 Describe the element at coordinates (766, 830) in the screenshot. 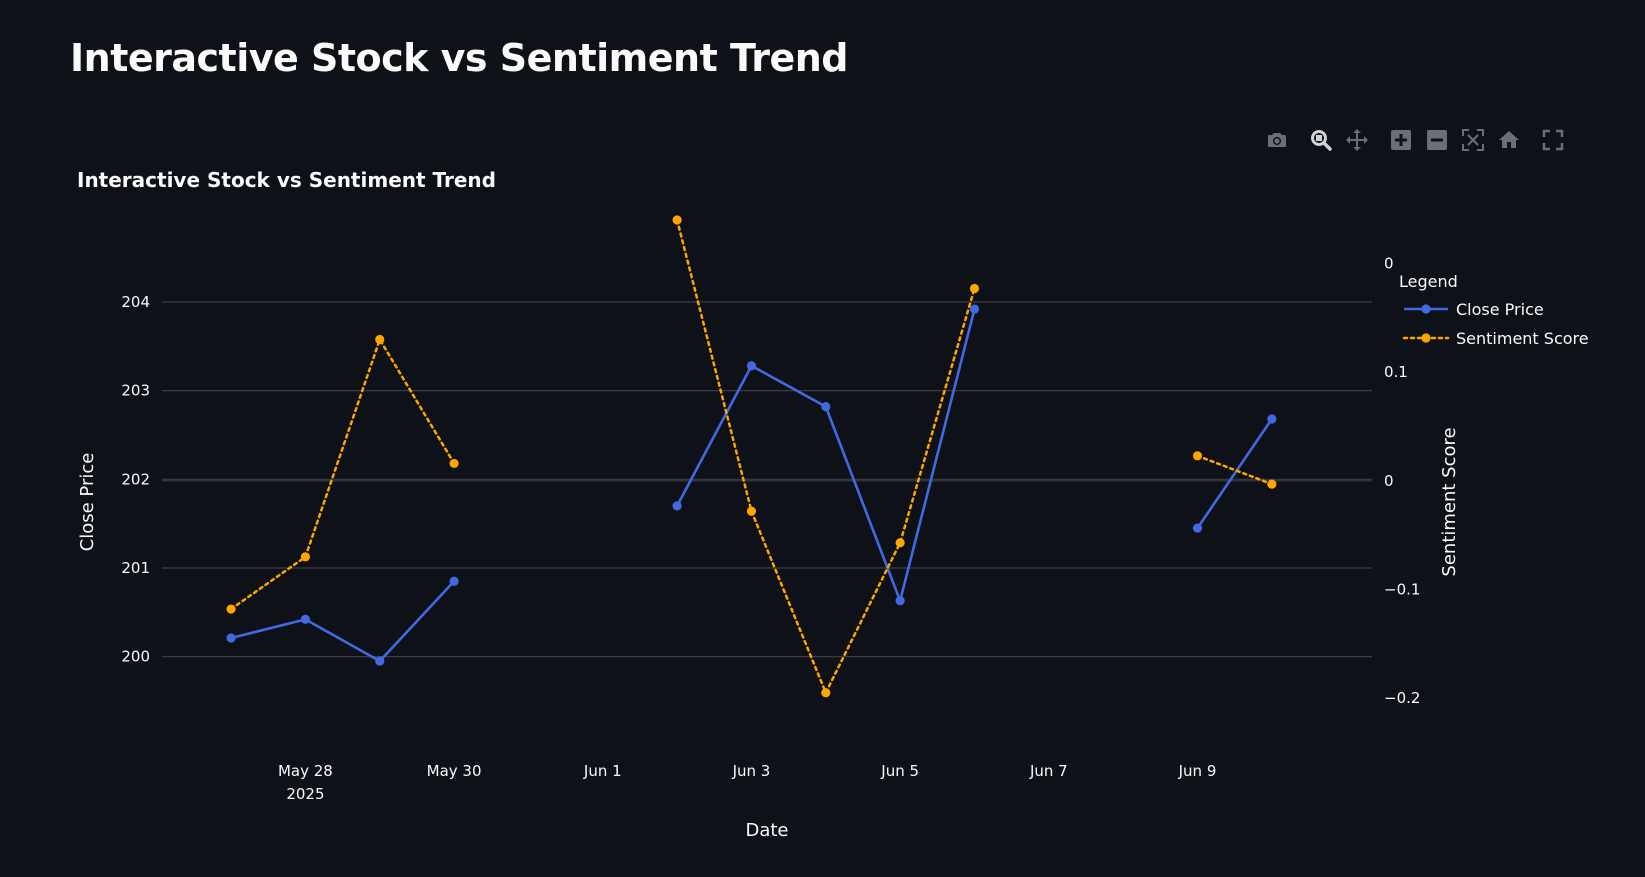

I see `x-axis-title: Date` at that location.